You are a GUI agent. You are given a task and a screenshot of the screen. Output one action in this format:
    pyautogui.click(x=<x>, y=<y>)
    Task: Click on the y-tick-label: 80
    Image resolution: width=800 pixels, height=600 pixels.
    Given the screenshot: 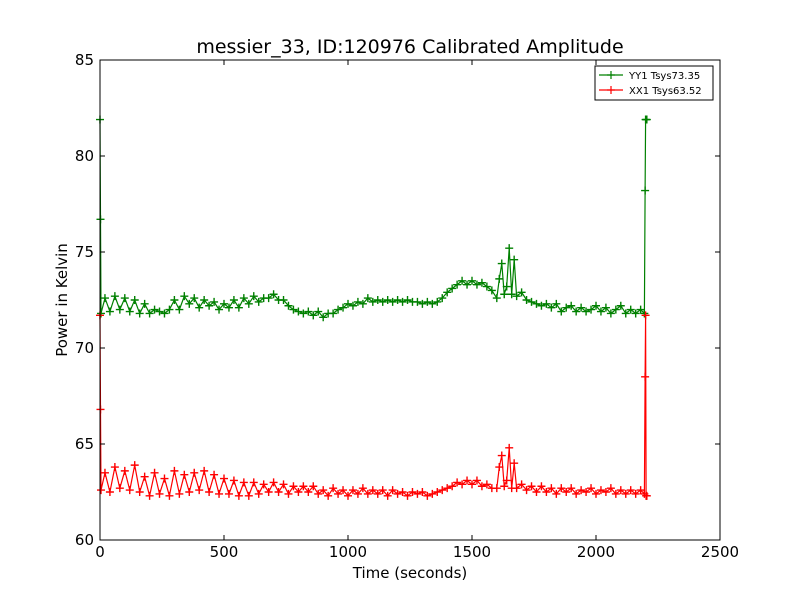 What is the action you would take?
    pyautogui.click(x=84, y=156)
    